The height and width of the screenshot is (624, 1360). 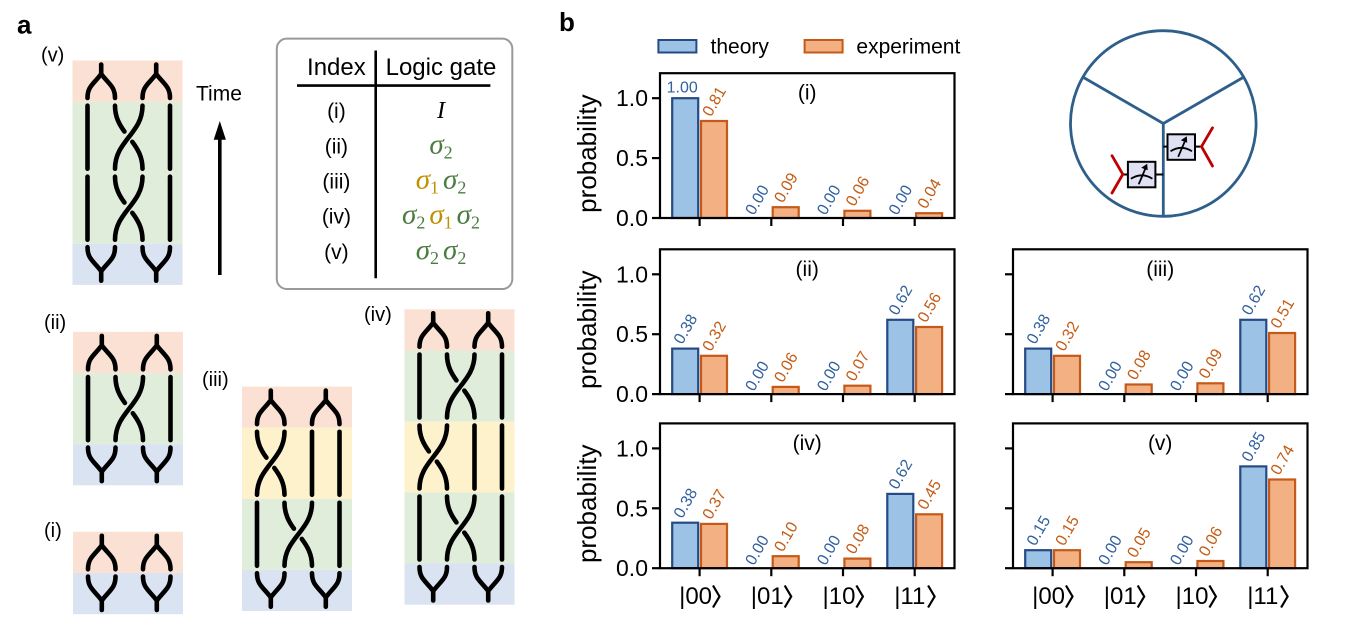 What do you see at coordinates (24, 25) in the screenshot?
I see `svg-text: a` at bounding box center [24, 25].